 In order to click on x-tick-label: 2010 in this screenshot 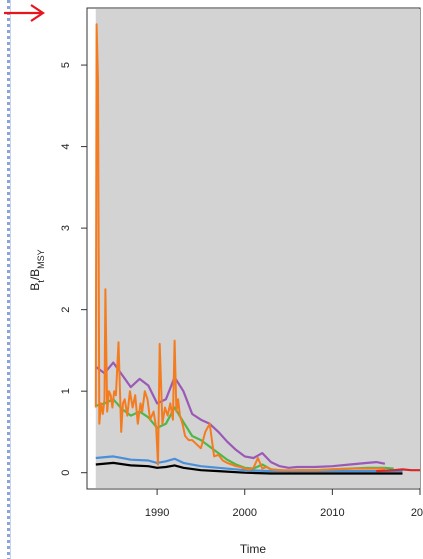, I will do `click(332, 513)`.